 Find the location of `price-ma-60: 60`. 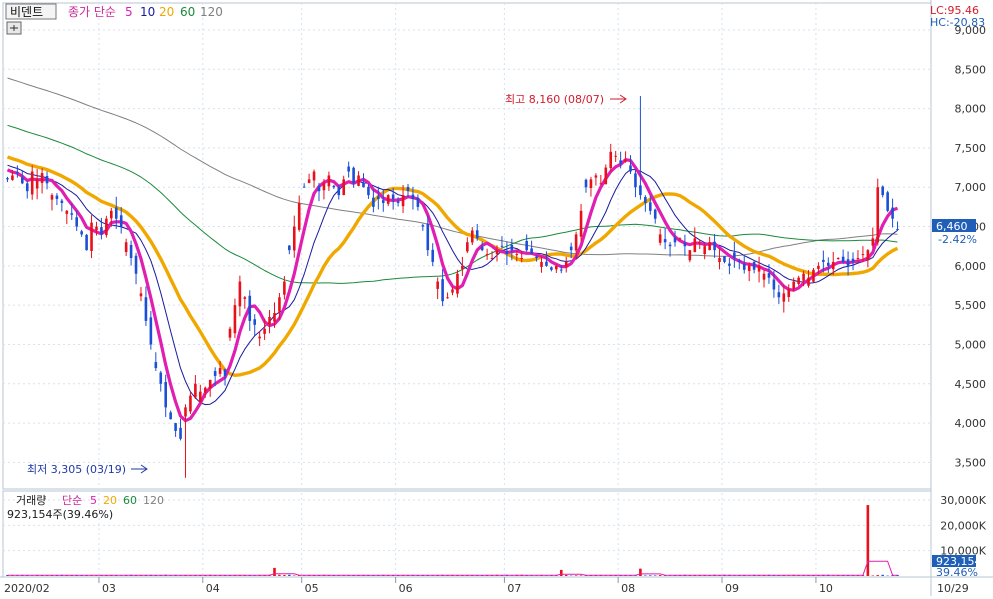

price-ma-60: 60 is located at coordinates (187, 12).